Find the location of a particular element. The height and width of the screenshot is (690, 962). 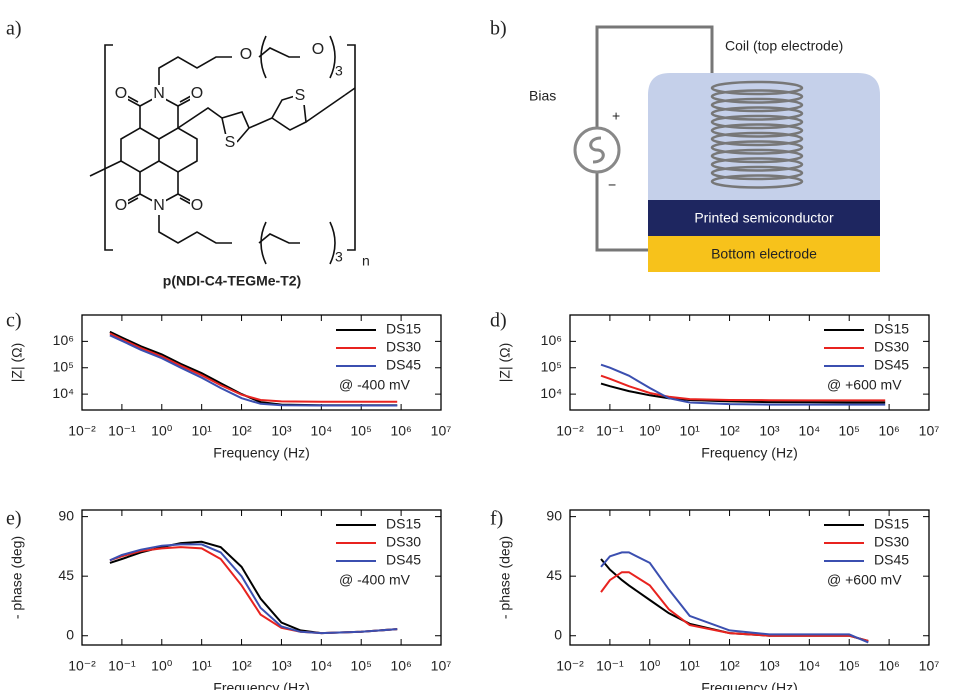

semiconductor-layer is located at coordinates (764, 218).